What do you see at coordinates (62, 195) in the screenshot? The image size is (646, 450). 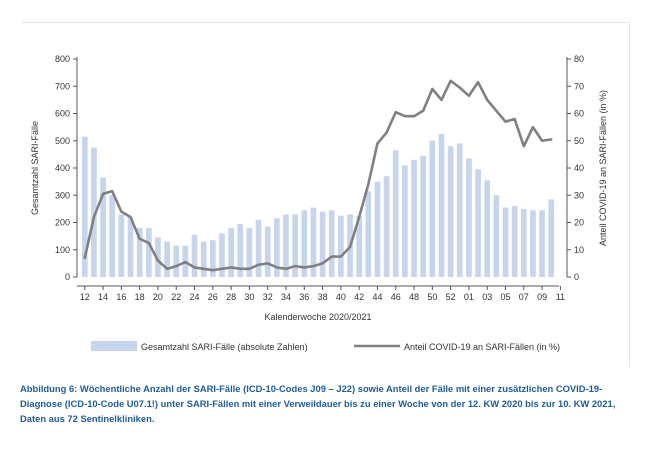 I see `y-tick-label-left-300: 300` at bounding box center [62, 195].